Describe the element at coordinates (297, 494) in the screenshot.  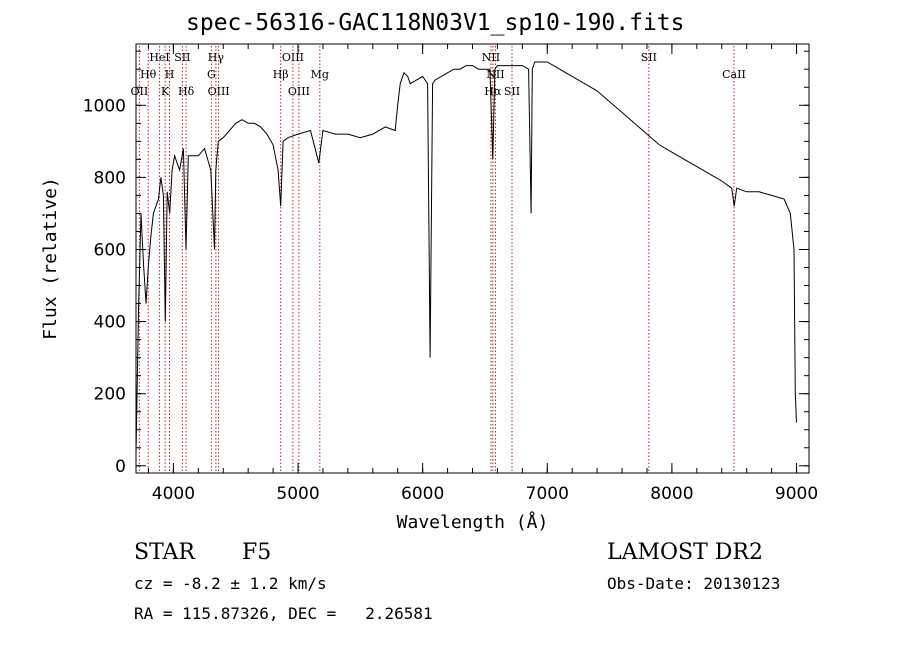
I see `x-tick-label: 5000` at that location.